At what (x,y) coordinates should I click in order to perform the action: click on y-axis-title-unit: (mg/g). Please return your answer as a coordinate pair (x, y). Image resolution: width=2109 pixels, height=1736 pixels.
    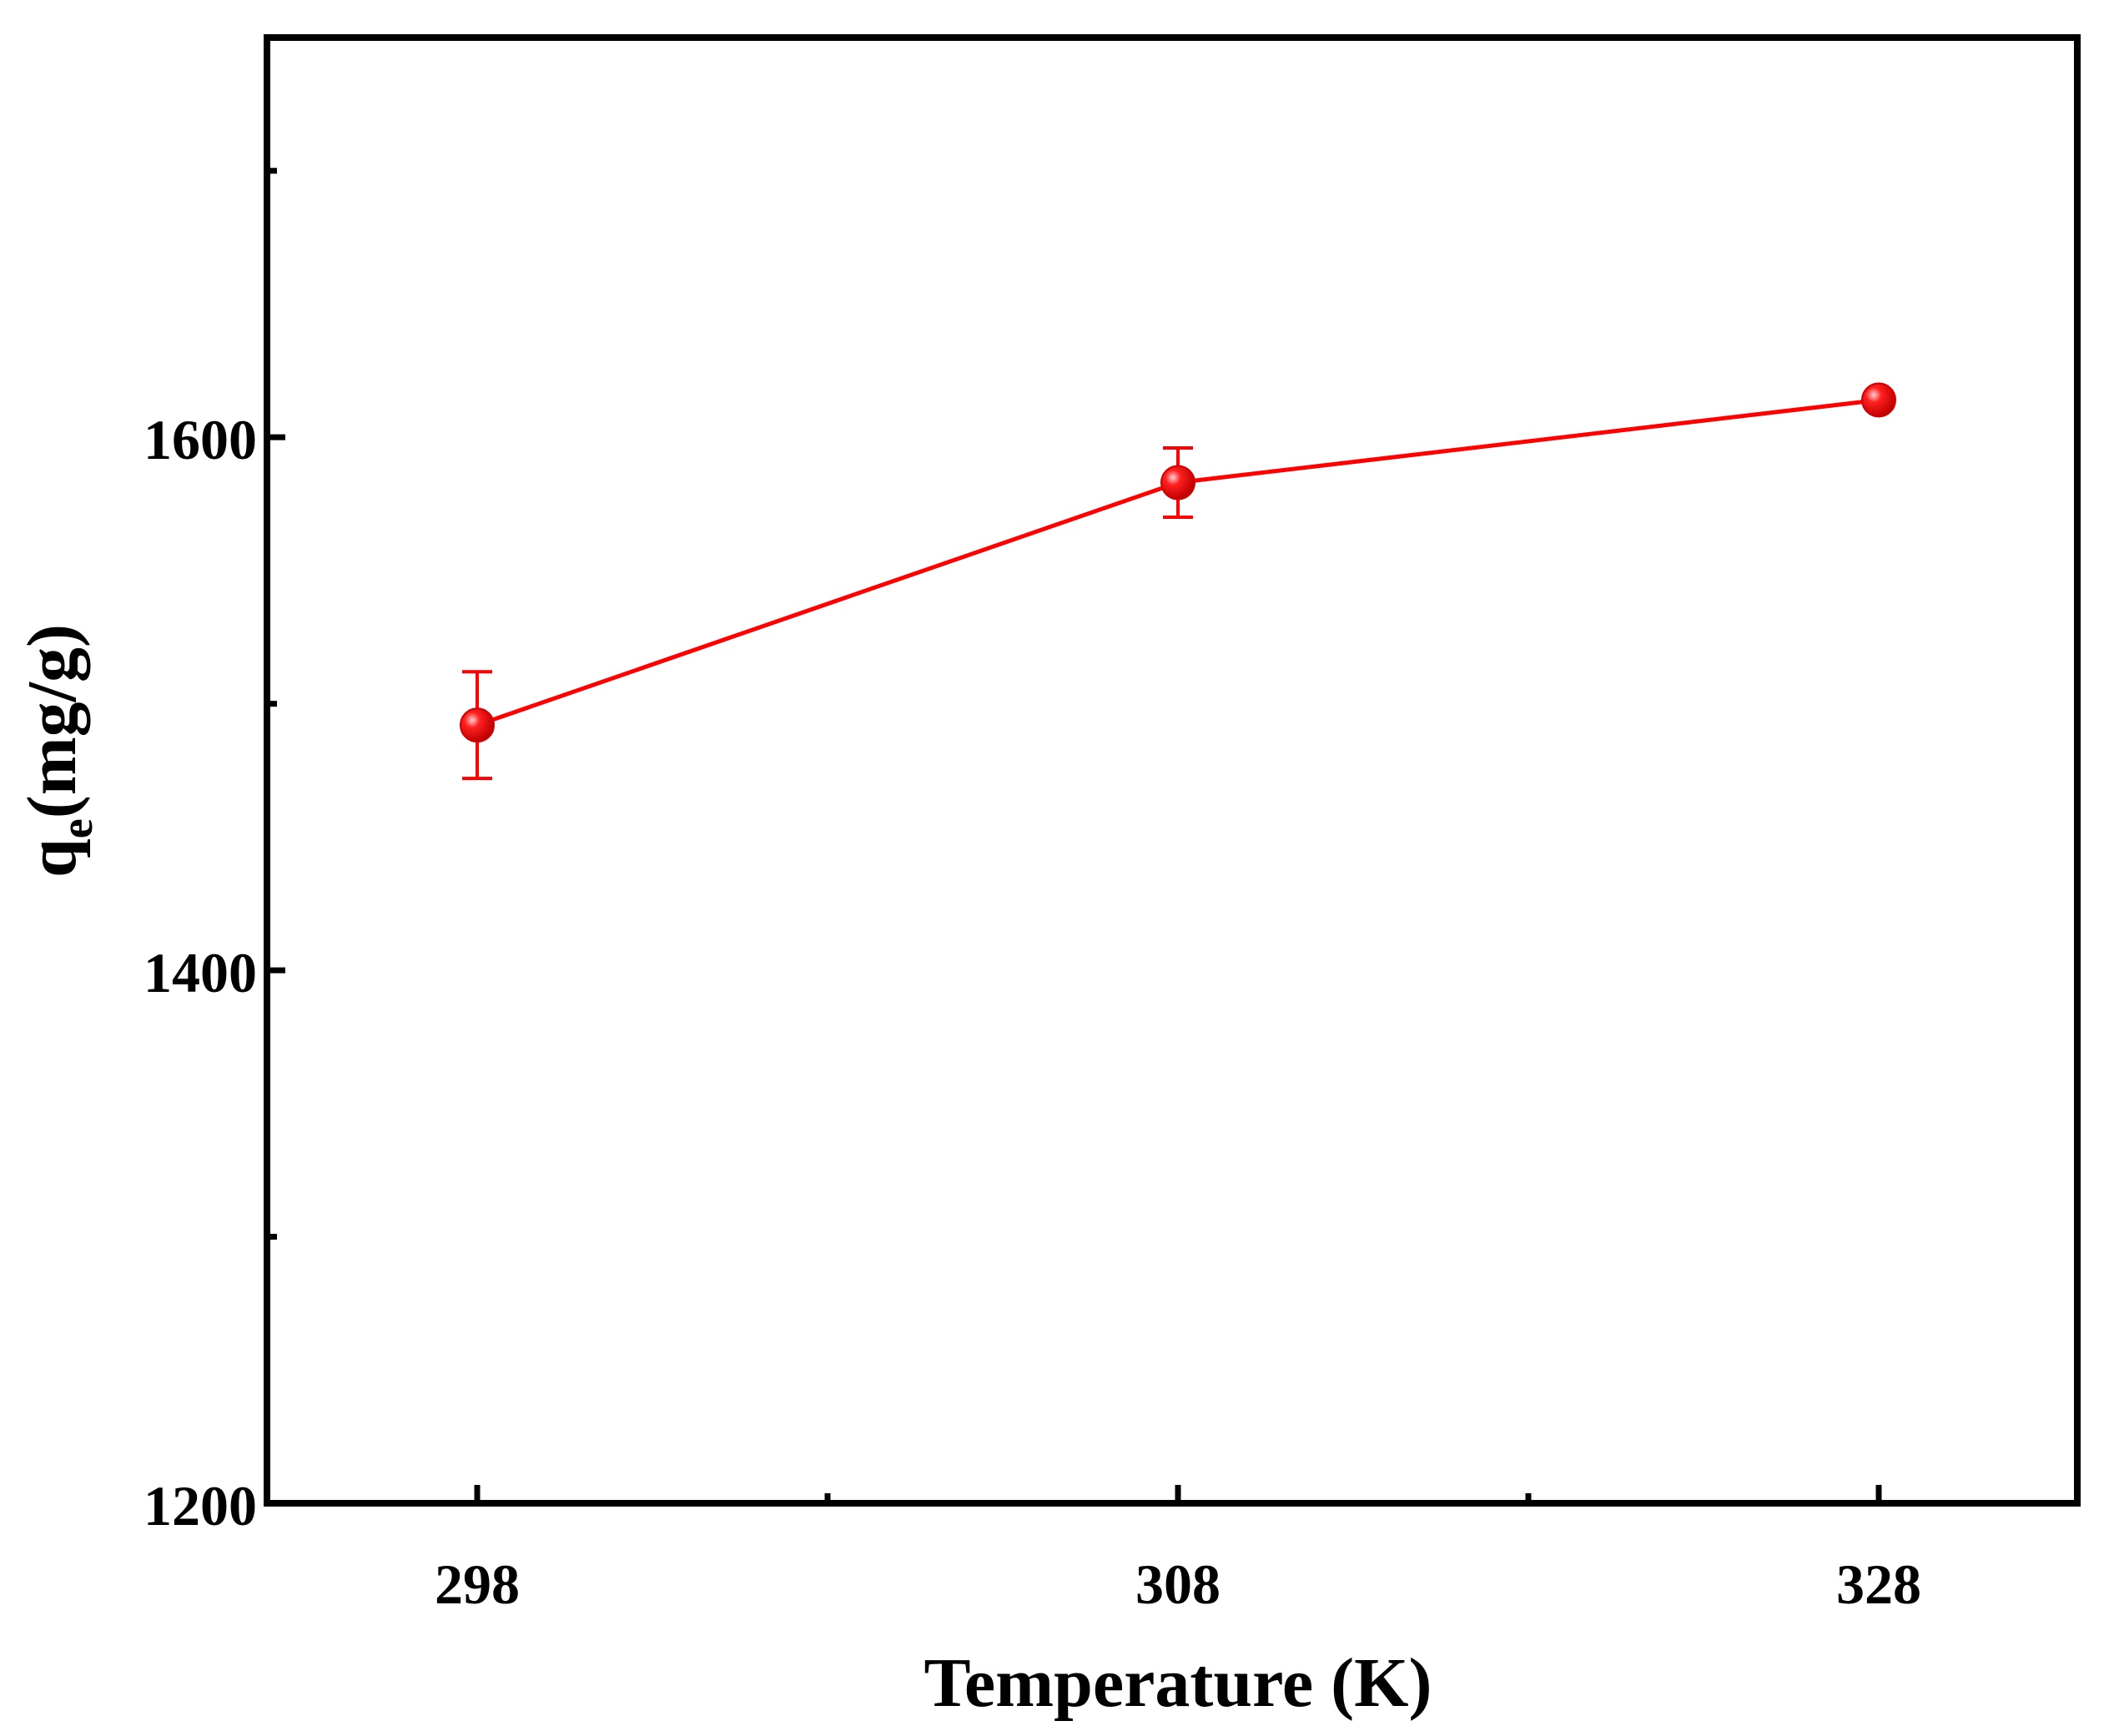
    Looking at the image, I should click on (52, 721).